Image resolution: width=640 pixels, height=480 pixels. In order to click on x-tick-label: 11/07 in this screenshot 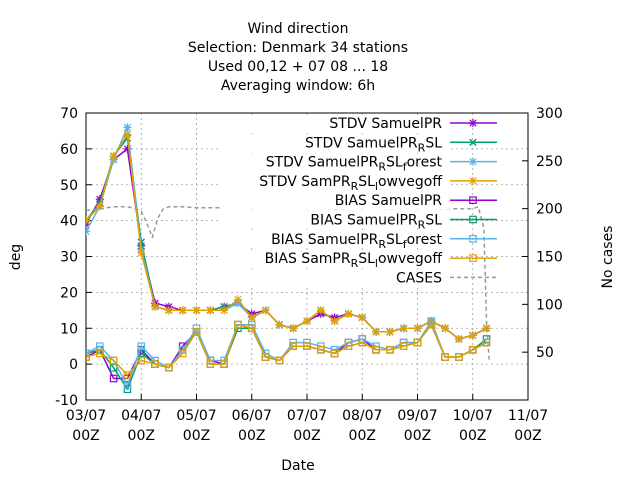, I will do `click(528, 416)`.